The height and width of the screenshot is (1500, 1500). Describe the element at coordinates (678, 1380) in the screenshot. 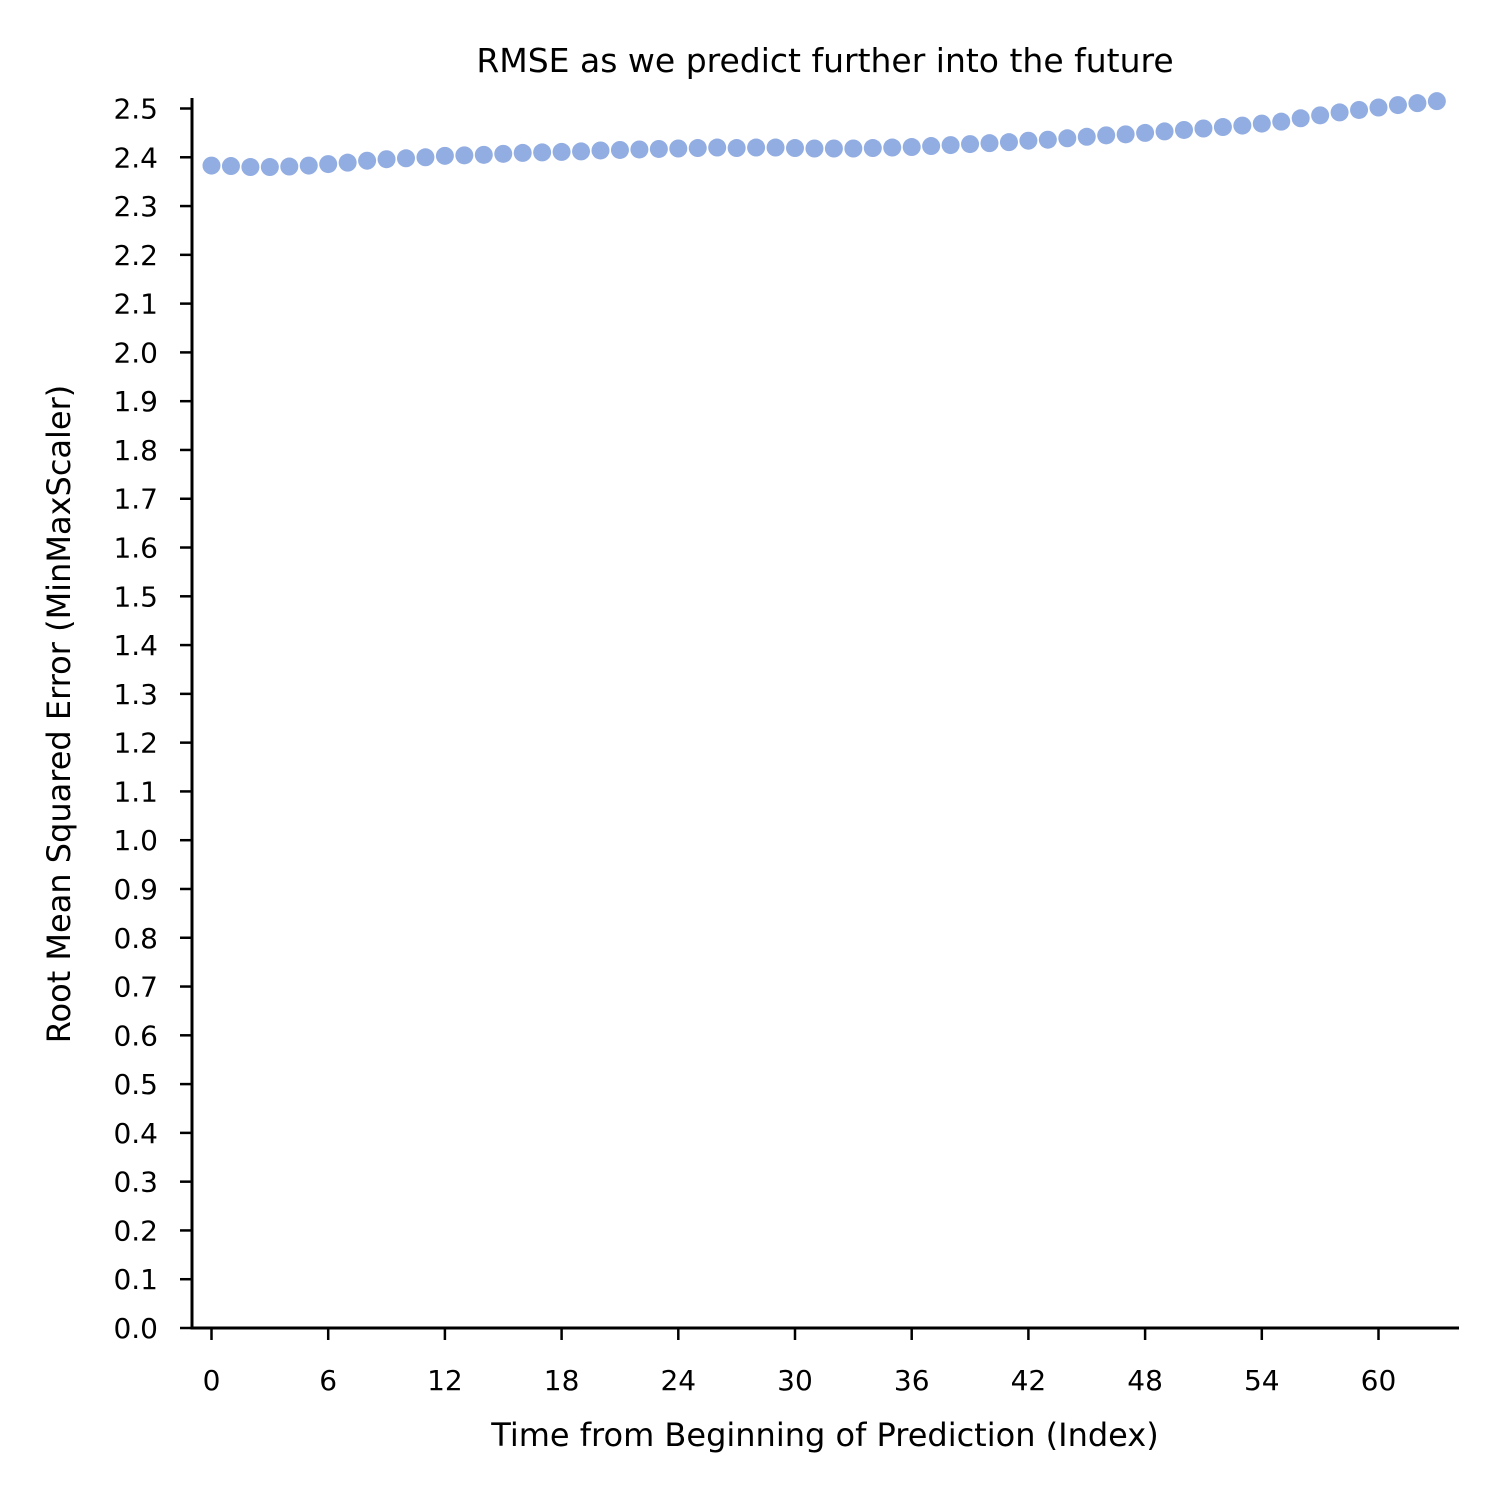

I see `x-tick-label: 24` at that location.